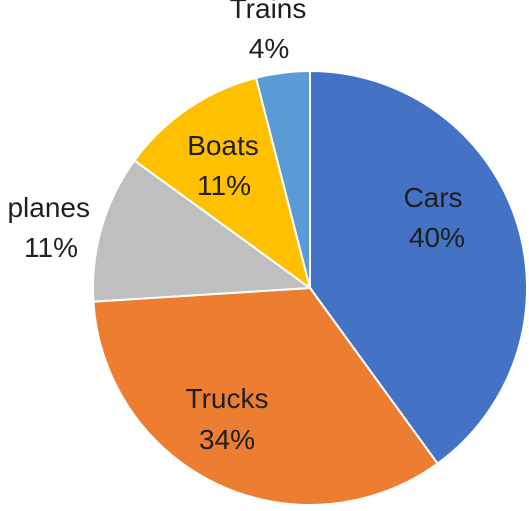  I want to click on slice-category-label: Boats, so click(223, 145).